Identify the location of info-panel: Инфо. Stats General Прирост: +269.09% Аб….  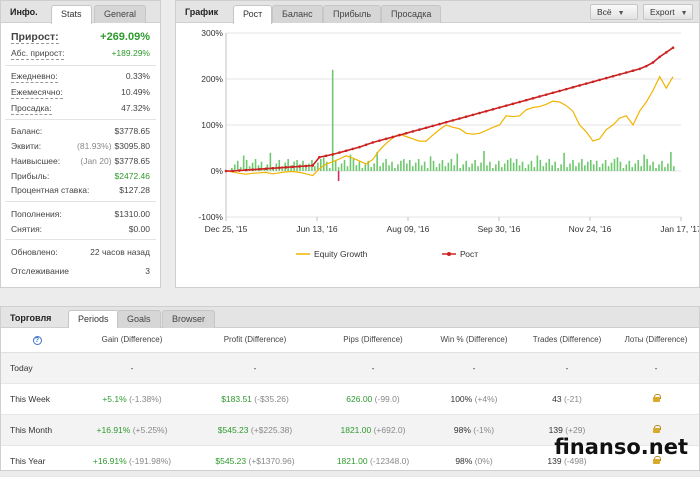
(80, 144).